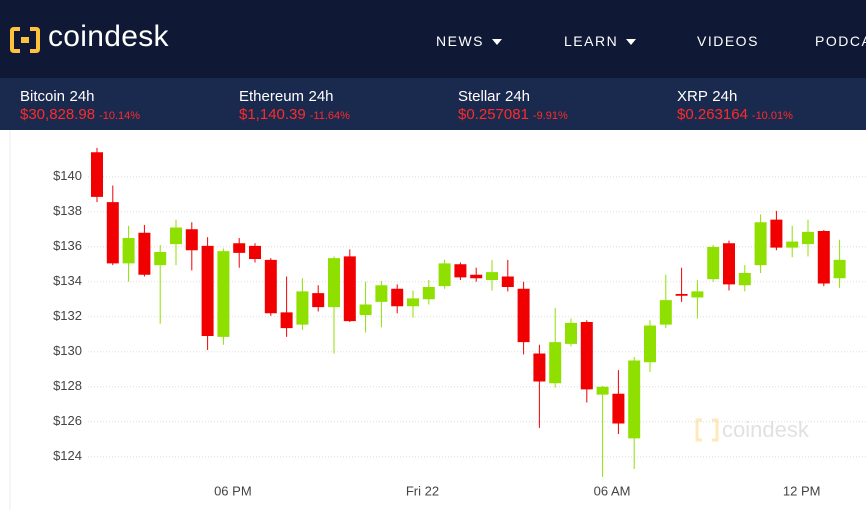  I want to click on ticker-item: Bitcoin 24h $30,828.98 -10.14%, so click(125, 106).